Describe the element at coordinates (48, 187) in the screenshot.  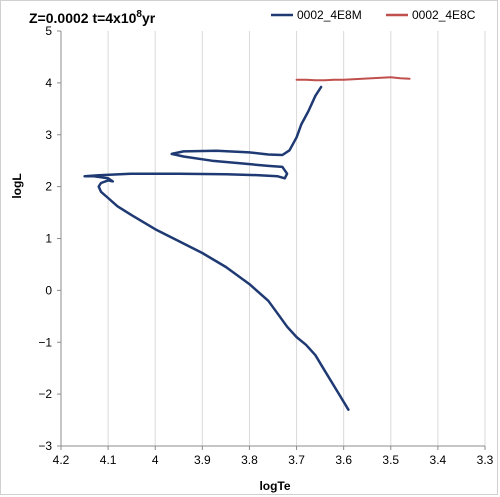
I see `y-tick-label: 2` at that location.